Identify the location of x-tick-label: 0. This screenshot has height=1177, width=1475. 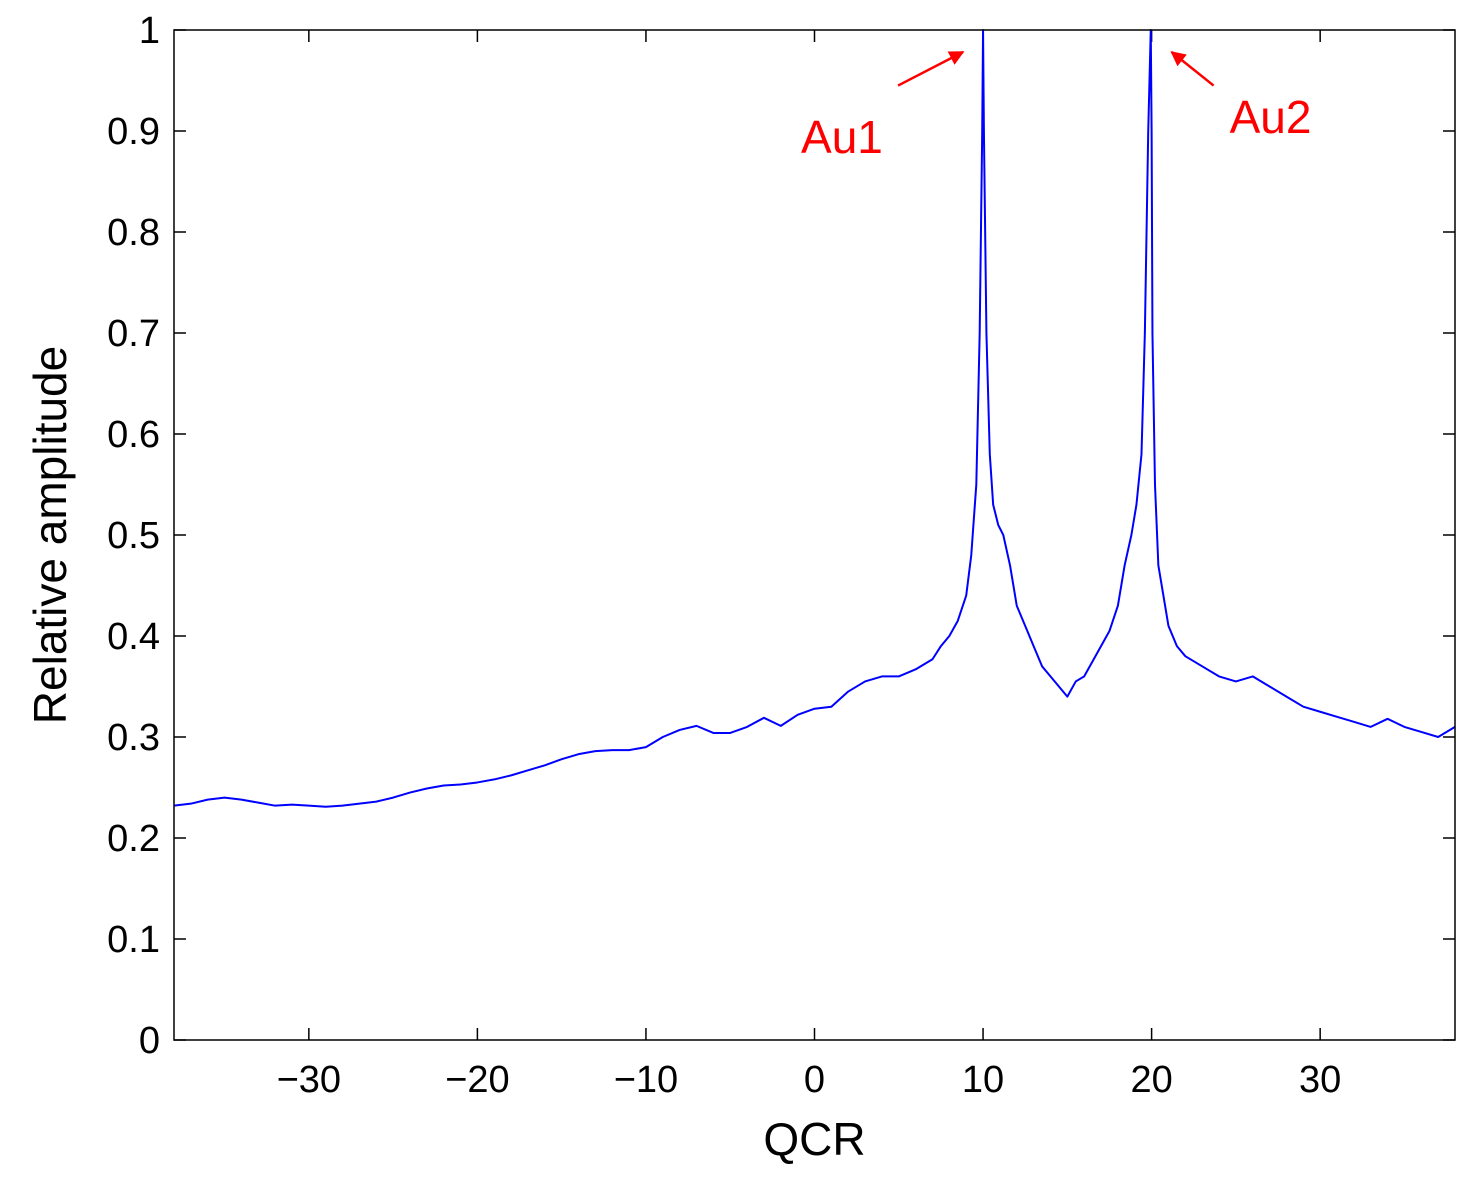
(814, 1080).